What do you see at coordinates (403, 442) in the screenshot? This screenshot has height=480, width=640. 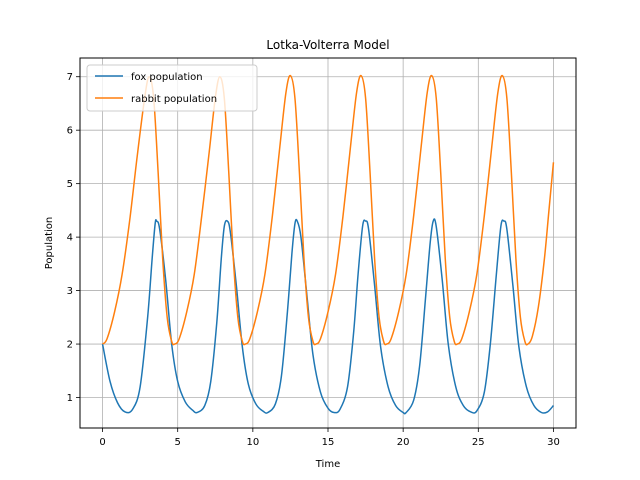 I see `x-tick-label: 20` at bounding box center [403, 442].